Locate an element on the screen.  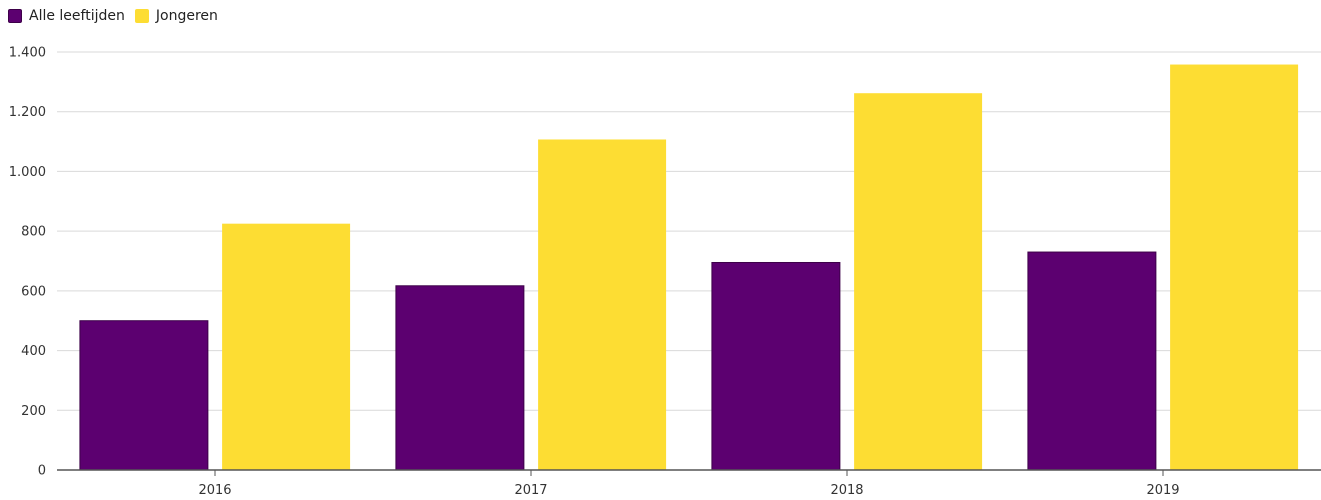
bar-alle-leeftijden-2016 is located at coordinates (144, 395).